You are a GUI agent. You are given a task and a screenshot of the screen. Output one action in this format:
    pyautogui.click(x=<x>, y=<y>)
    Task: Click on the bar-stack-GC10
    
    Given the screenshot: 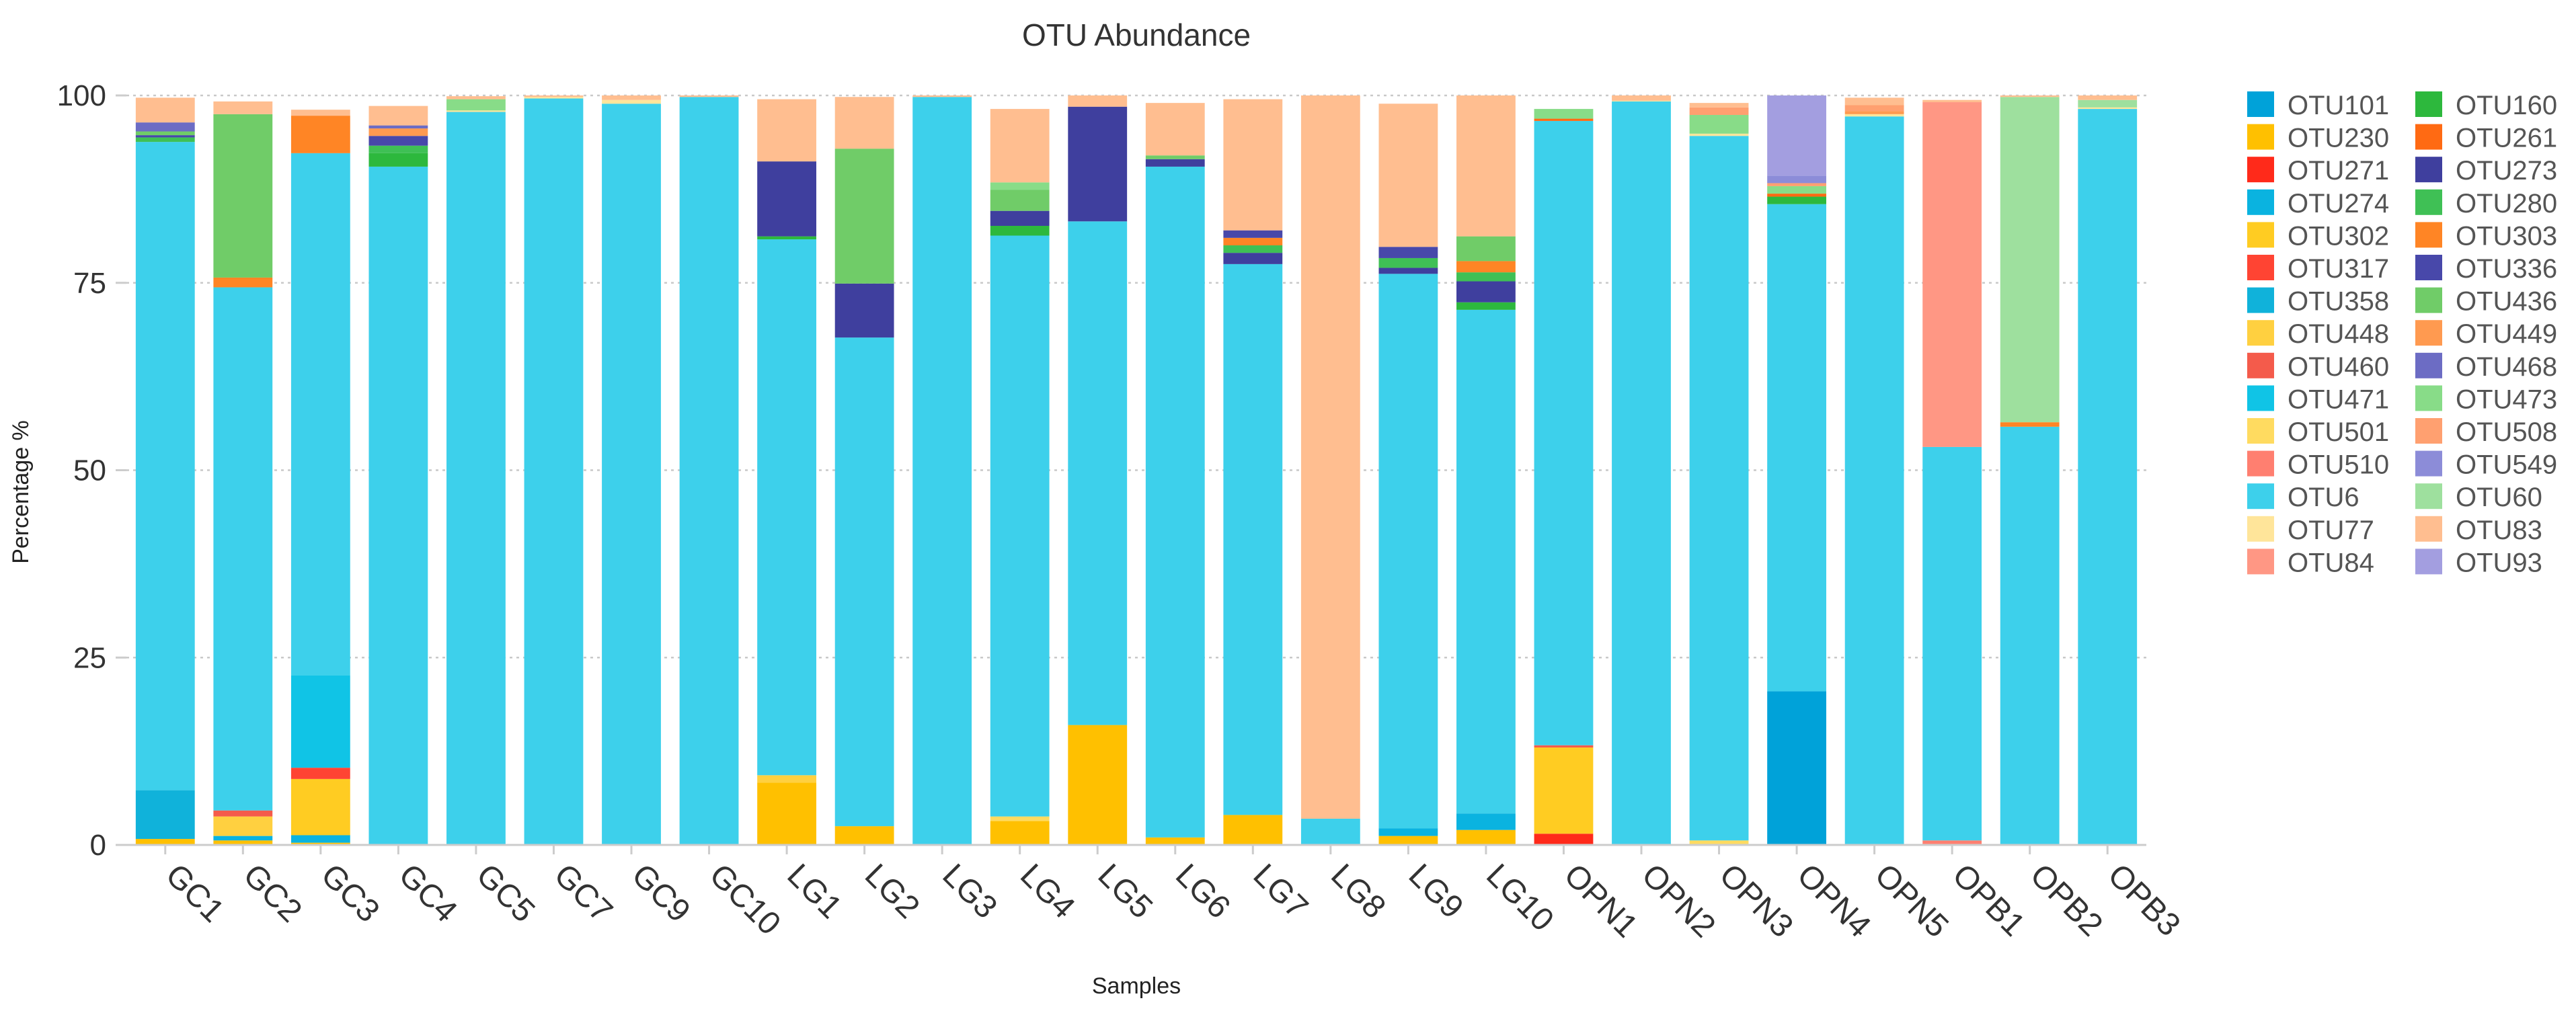 What is the action you would take?
    pyautogui.click(x=709, y=470)
    